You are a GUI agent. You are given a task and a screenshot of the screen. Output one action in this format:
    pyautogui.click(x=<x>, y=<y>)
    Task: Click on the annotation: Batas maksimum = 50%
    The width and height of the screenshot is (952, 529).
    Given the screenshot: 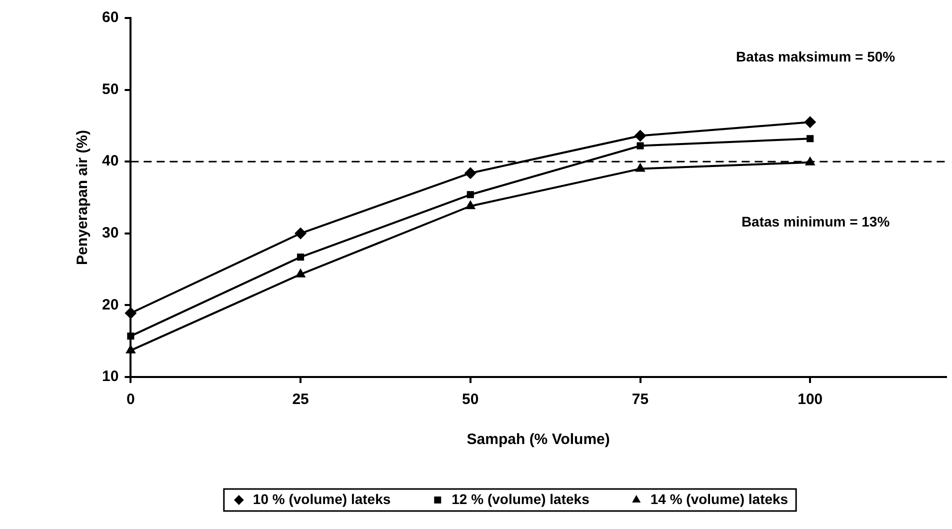 What is the action you would take?
    pyautogui.click(x=816, y=56)
    